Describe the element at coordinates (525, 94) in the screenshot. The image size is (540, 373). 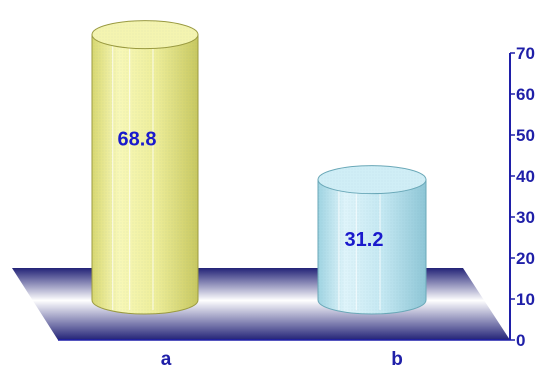
I see `y-tick-label: 60` at that location.